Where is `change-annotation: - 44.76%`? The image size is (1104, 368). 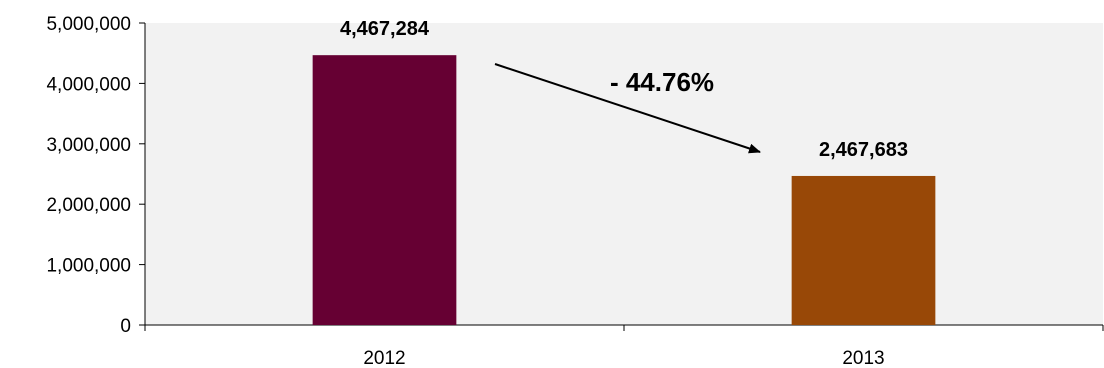
change-annotation: - 44.76% is located at coordinates (627, 108).